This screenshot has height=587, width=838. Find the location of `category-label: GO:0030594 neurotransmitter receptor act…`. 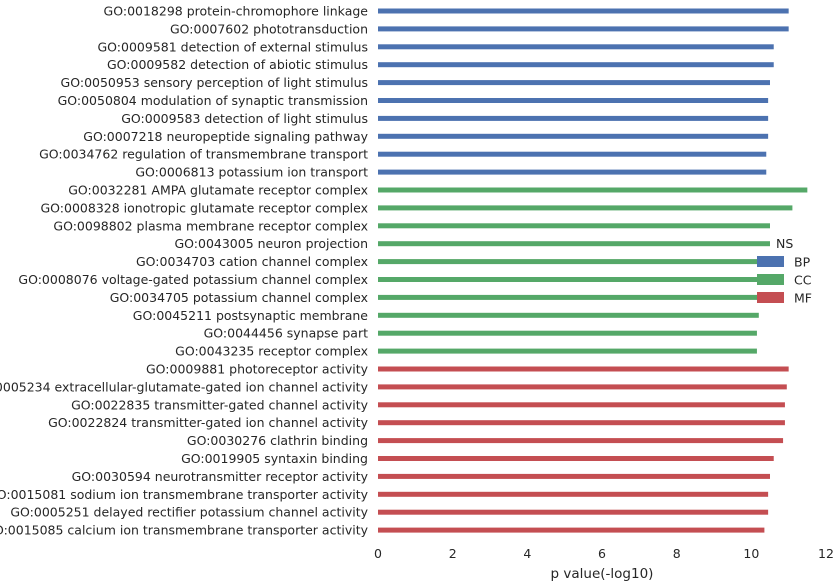

category-label: GO:0030594 neurotransmitter receptor act… is located at coordinates (220, 476).